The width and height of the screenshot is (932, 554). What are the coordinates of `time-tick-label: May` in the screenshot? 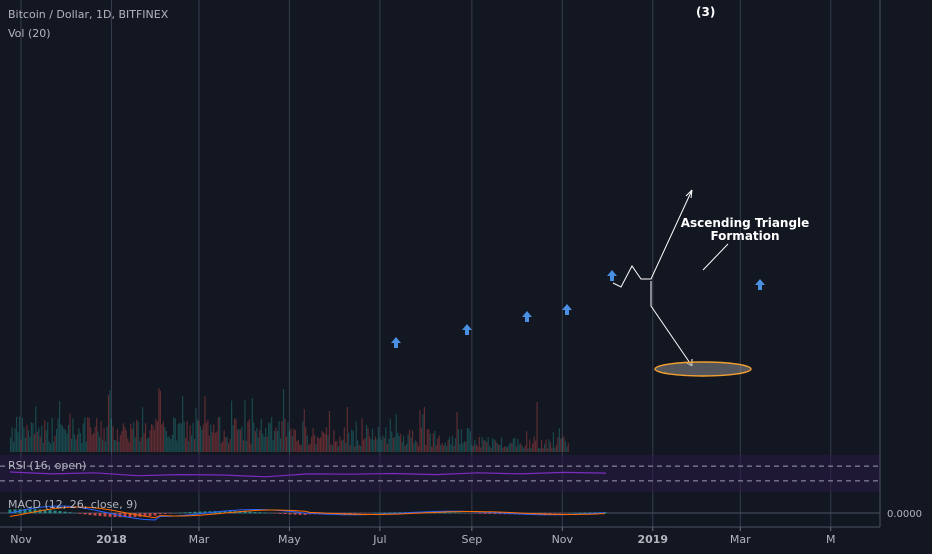 It's located at (289, 539).